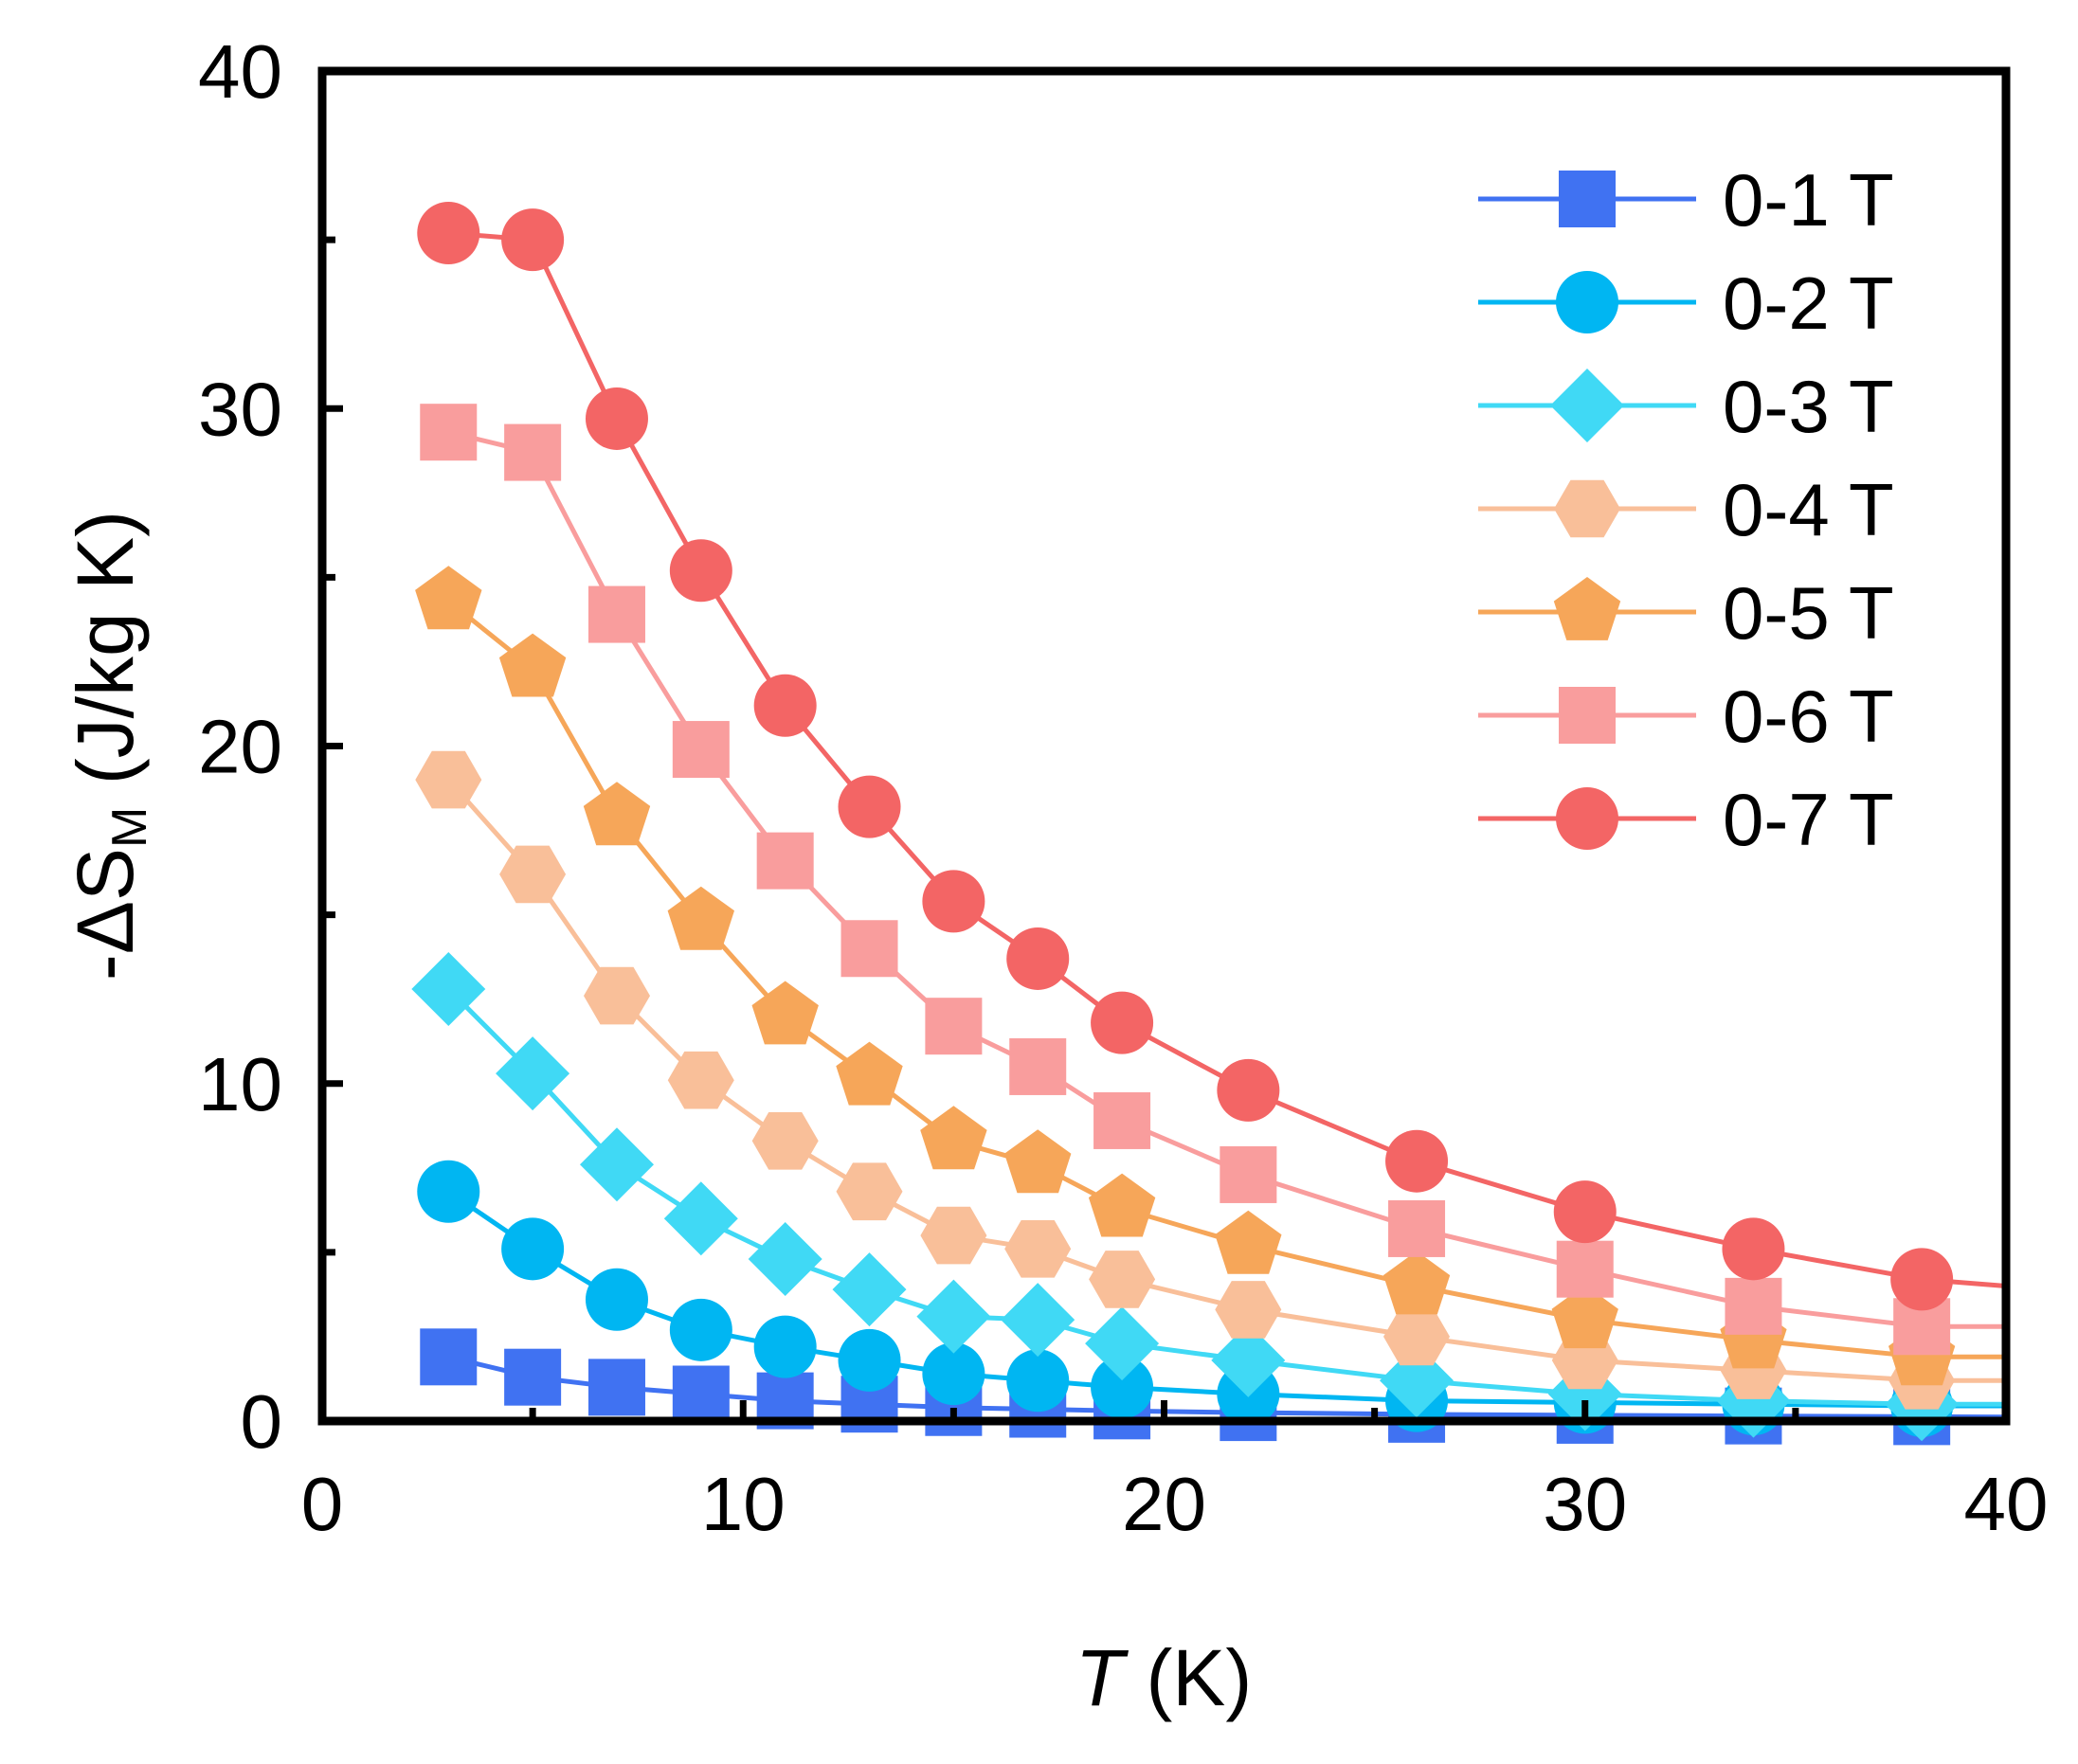 The height and width of the screenshot is (1764, 2078). I want to click on legend-item: 0-3 T, so click(1686, 406).